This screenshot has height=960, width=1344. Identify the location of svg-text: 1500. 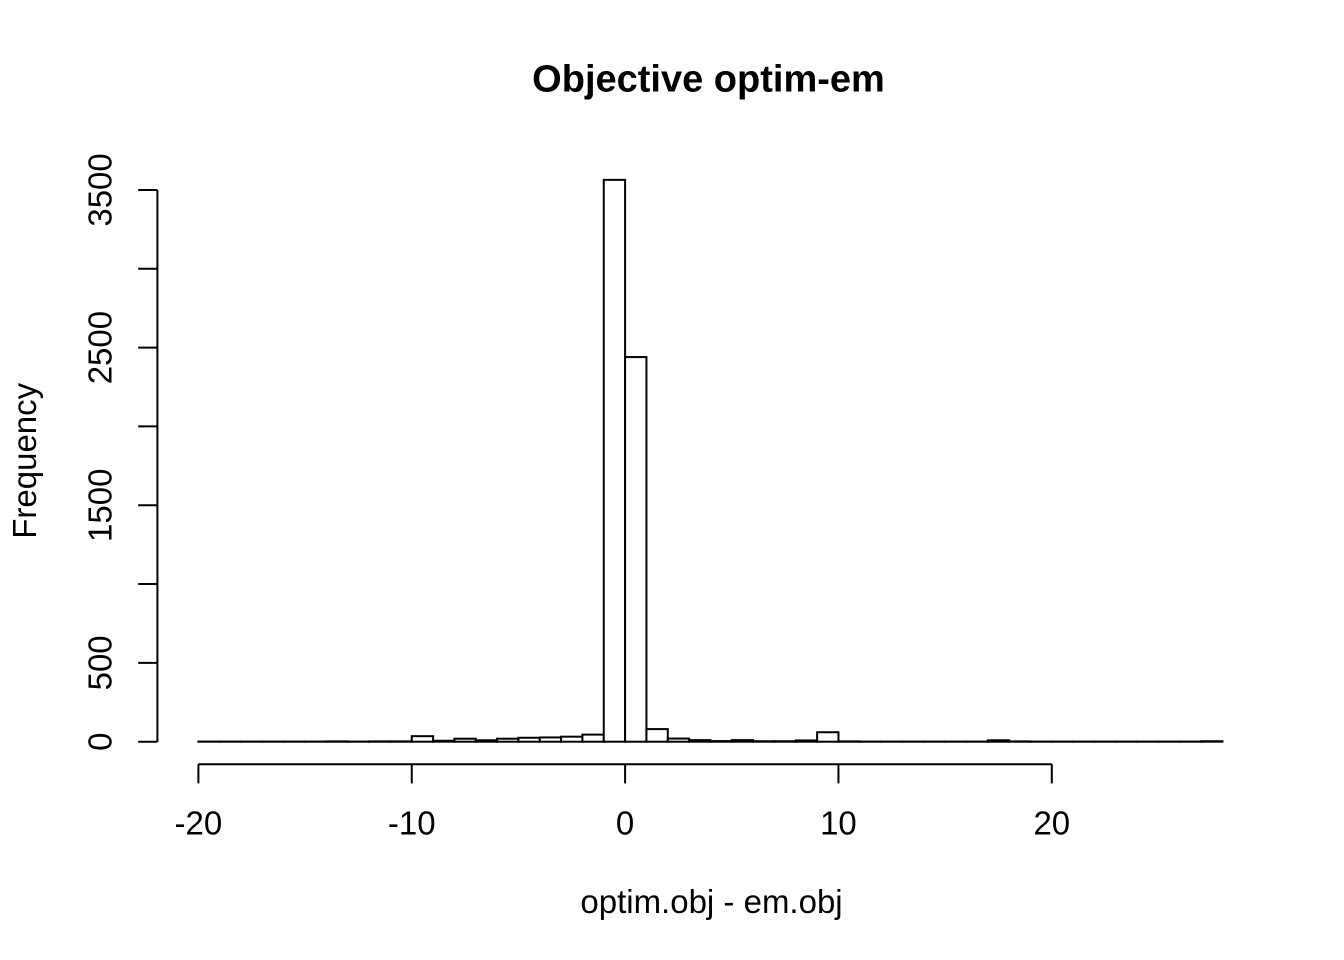
(100, 505).